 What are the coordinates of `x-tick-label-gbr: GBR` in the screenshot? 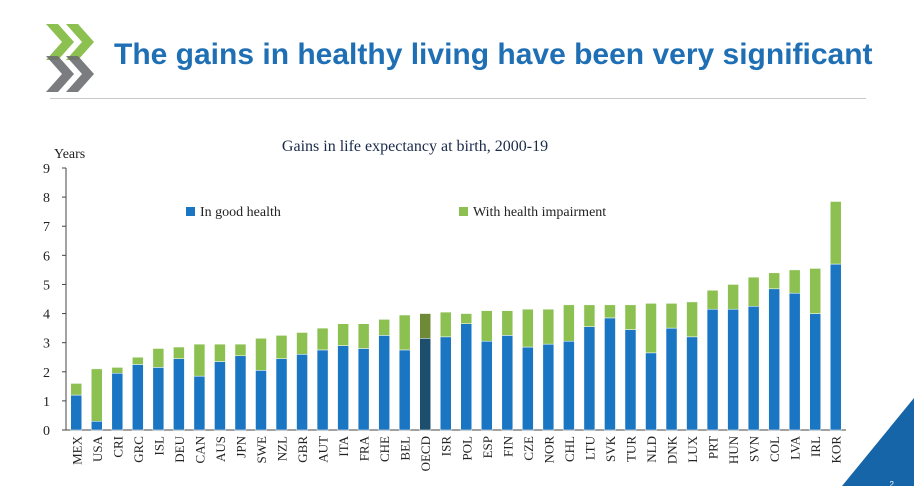 It's located at (302, 449).